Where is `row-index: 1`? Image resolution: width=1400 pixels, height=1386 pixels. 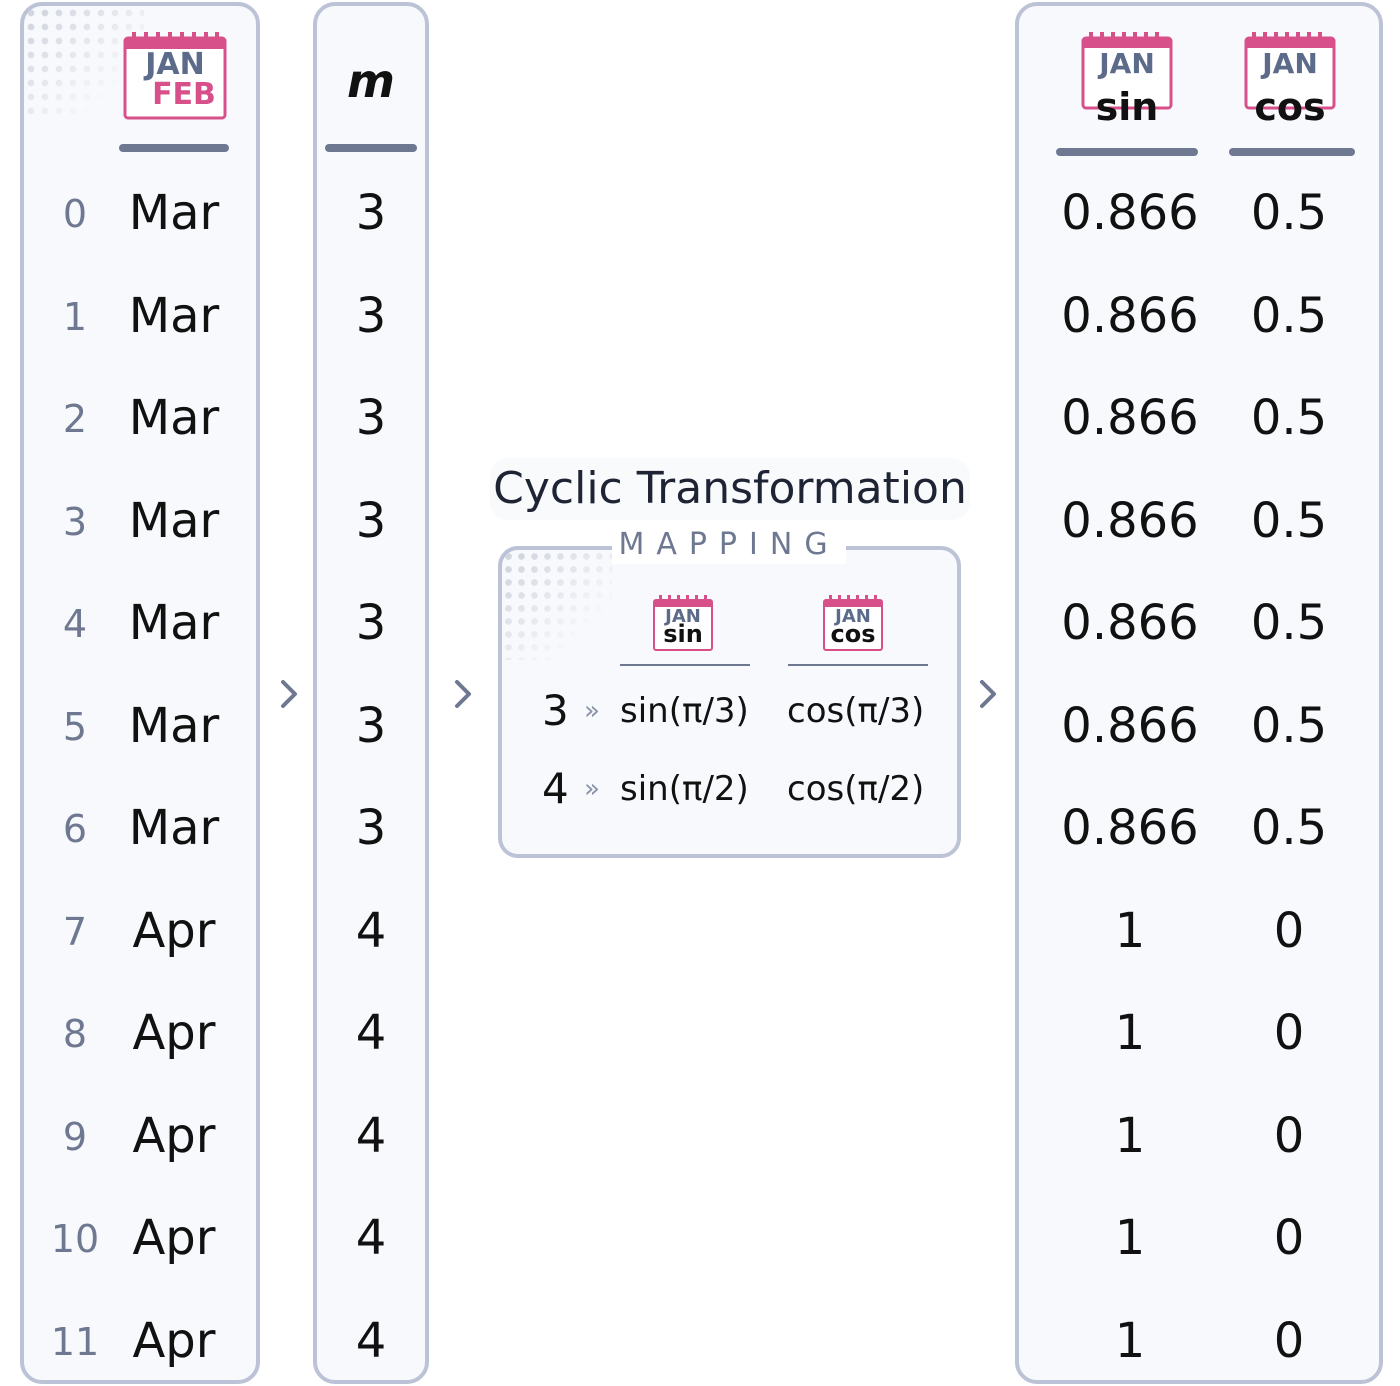 row-index: 1 is located at coordinates (75, 316).